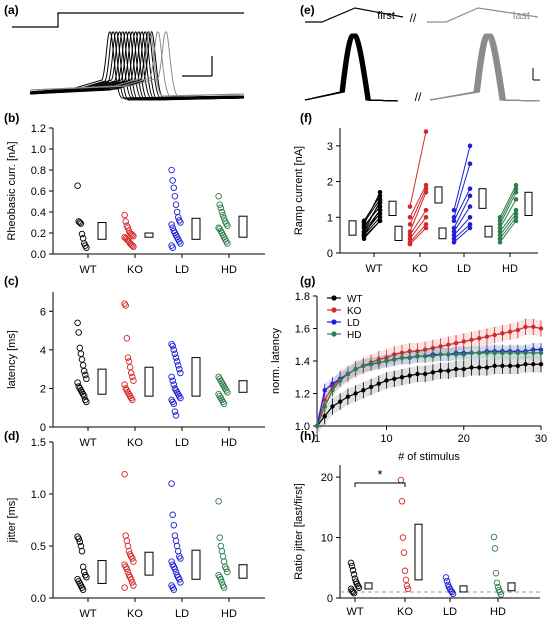 This screenshot has width=550, height=619. I want to click on box-d-LD, so click(196, 564).